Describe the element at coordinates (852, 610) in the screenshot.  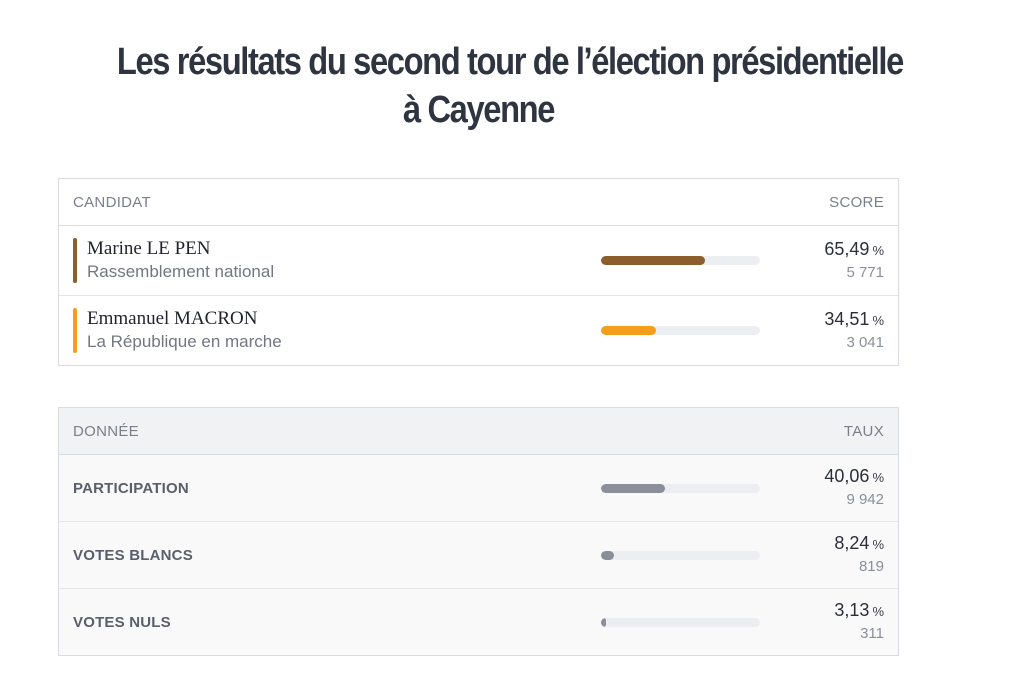
I see `rate-percent: 3,13` at that location.